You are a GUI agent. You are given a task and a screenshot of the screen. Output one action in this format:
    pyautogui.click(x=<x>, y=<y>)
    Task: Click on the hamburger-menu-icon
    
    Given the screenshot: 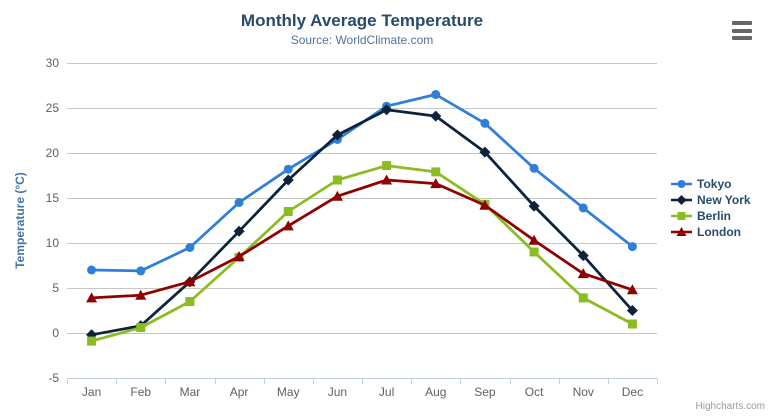 What is the action you would take?
    pyautogui.click(x=742, y=30)
    